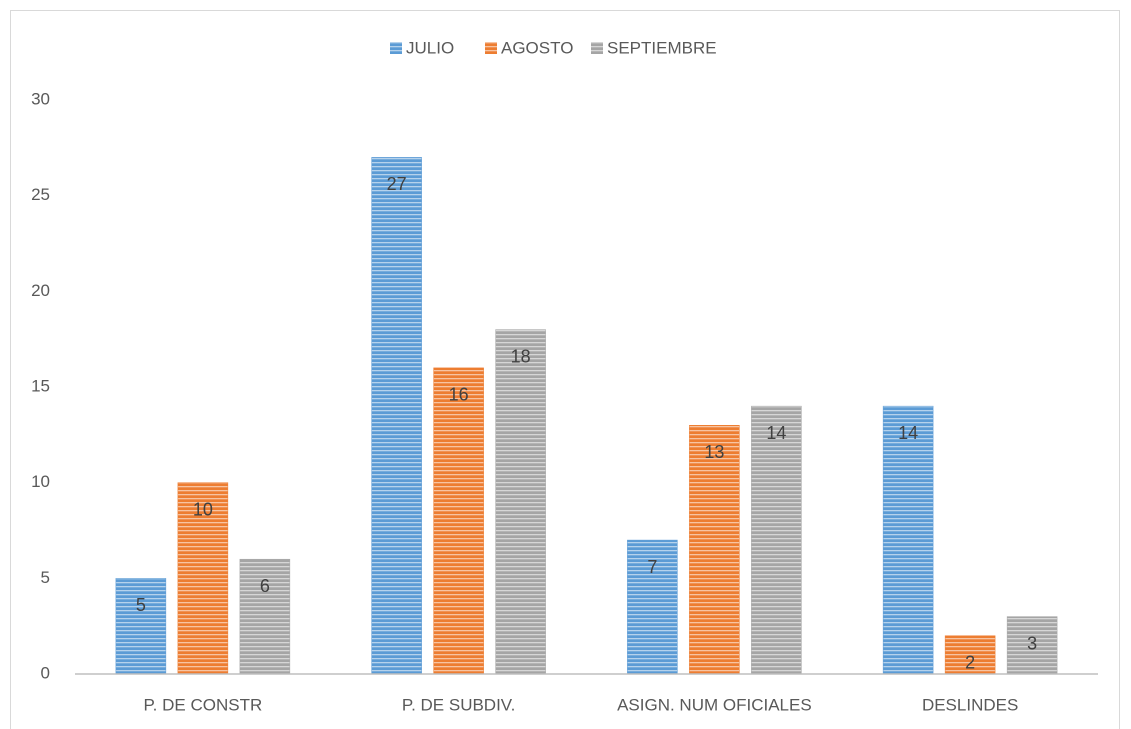 The image size is (1131, 729). I want to click on data-label: 16, so click(459, 395).